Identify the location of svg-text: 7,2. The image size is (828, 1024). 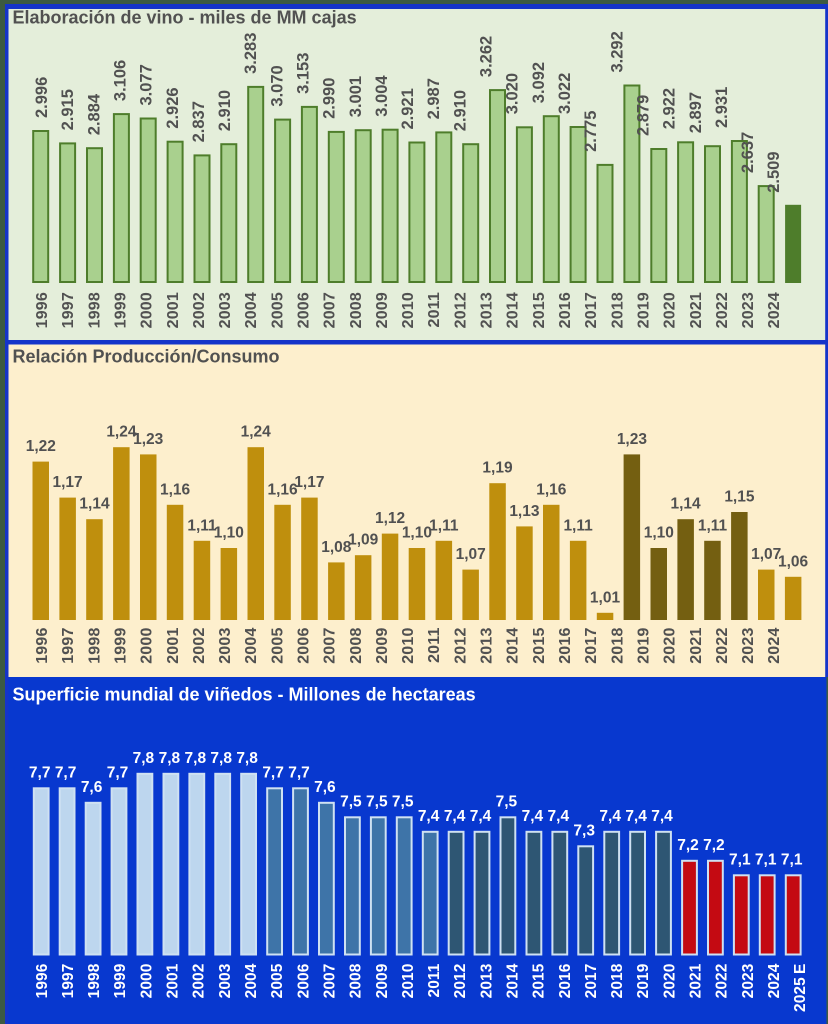
(714, 845).